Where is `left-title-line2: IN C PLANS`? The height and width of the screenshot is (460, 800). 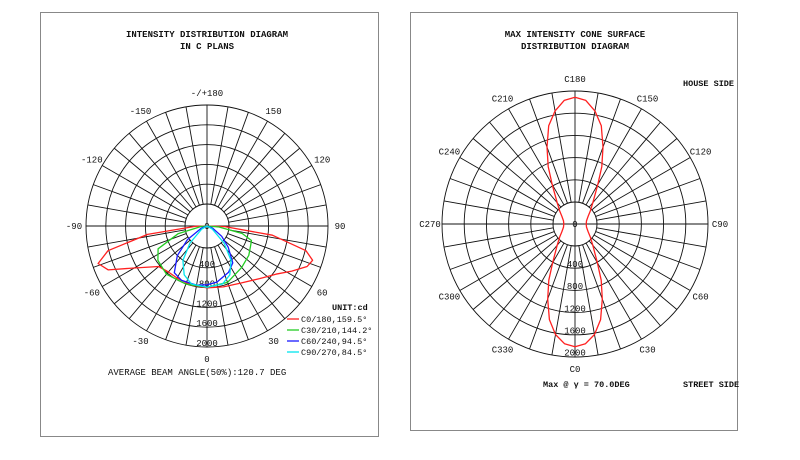
left-title-line2: IN C PLANS is located at coordinates (207, 47).